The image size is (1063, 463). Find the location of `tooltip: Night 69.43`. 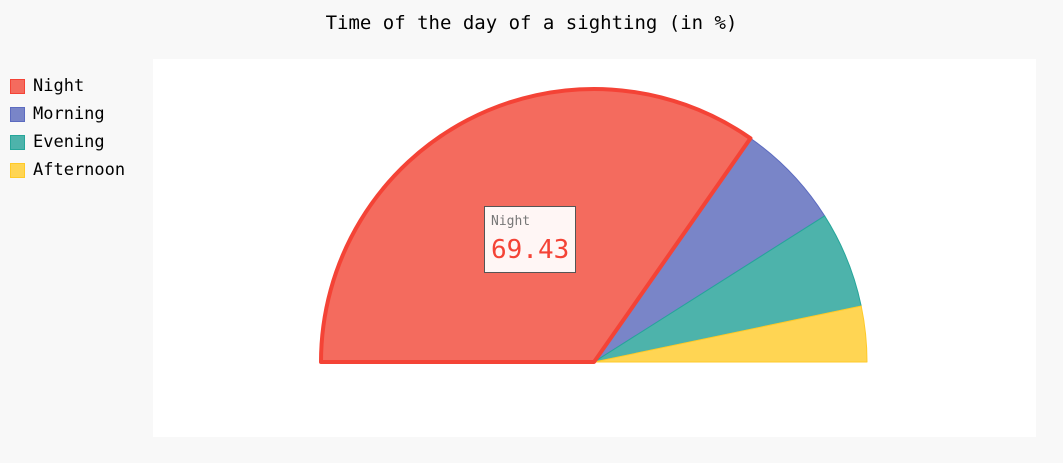

tooltip: Night 69.43 is located at coordinates (530, 239).